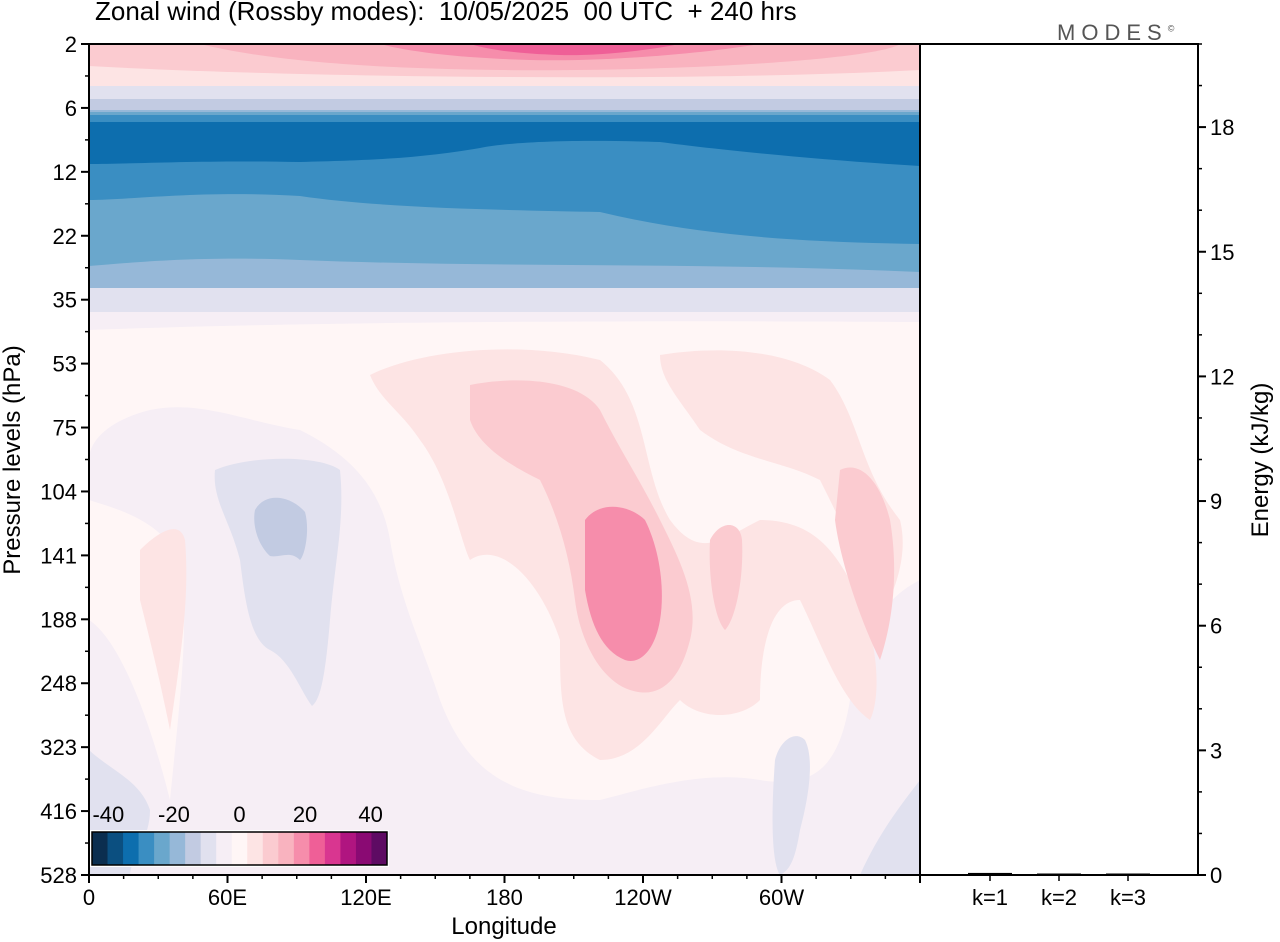  What do you see at coordinates (58, 683) in the screenshot?
I see `y-tick-label: 248` at bounding box center [58, 683].